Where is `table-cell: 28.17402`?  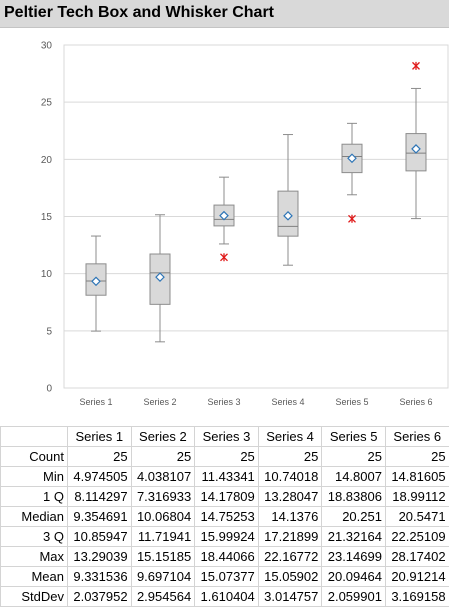 table-cell: 28.17402 is located at coordinates (417, 557).